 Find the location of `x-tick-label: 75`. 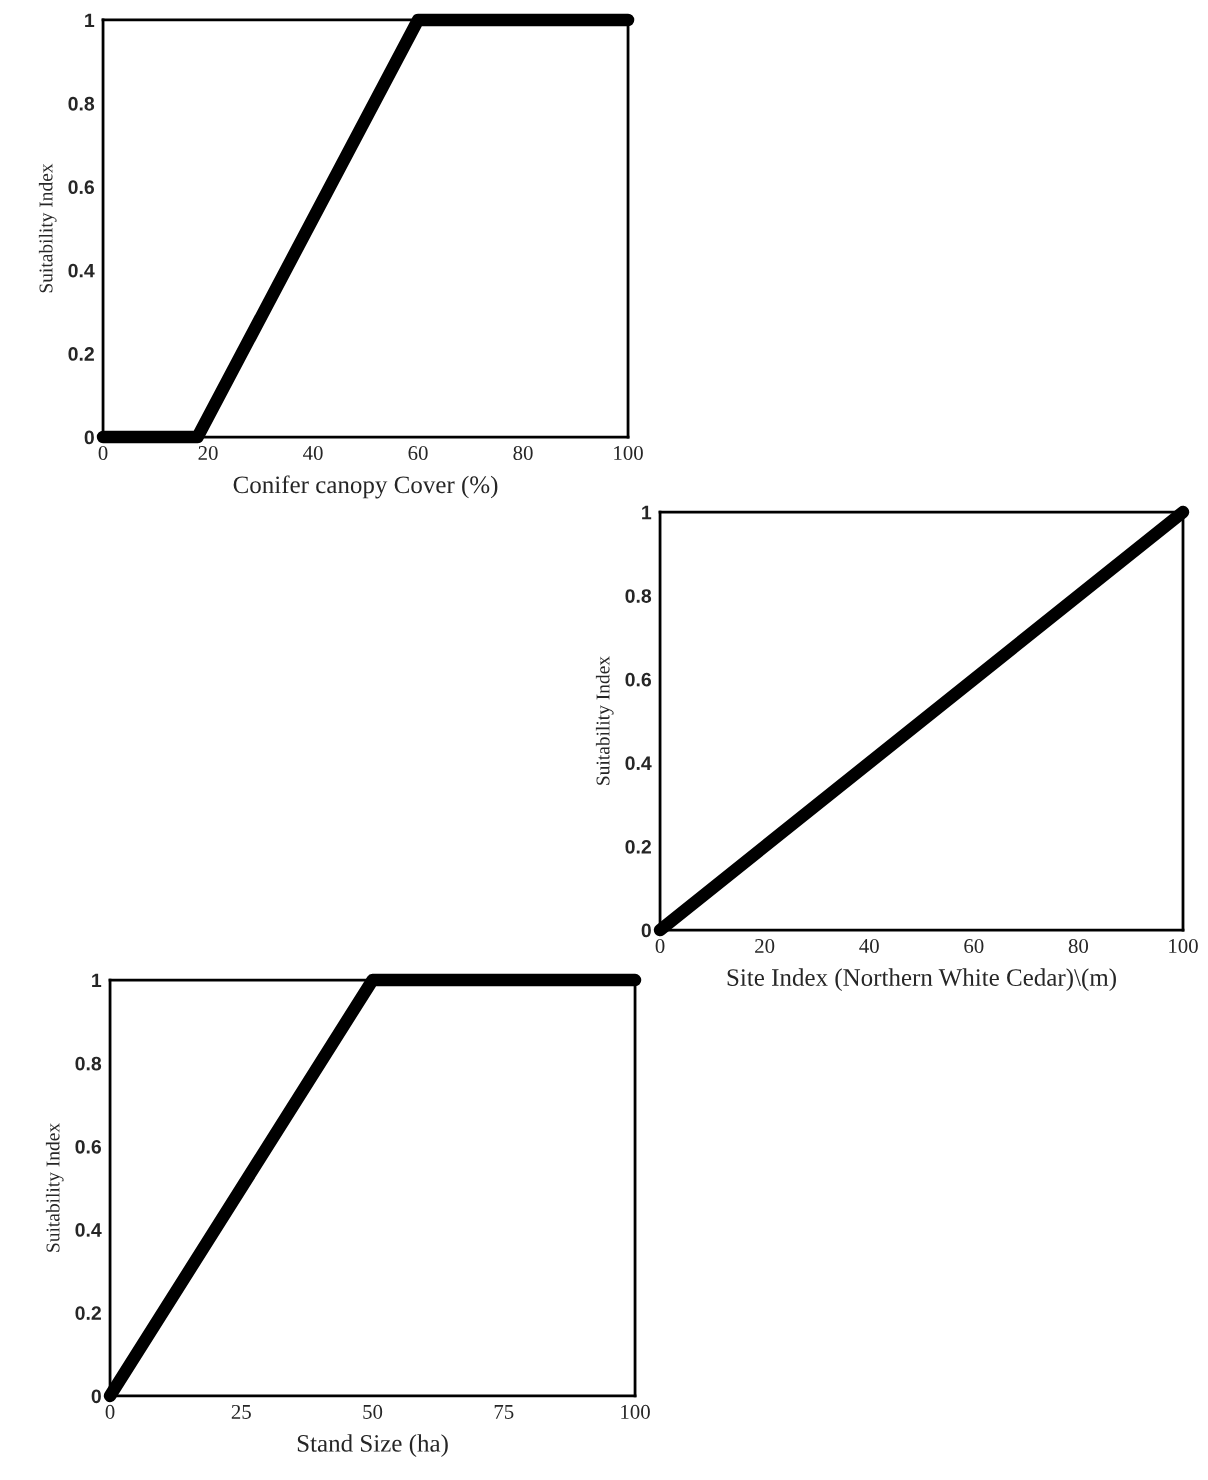

x-tick-label: 75 is located at coordinates (504, 1412).